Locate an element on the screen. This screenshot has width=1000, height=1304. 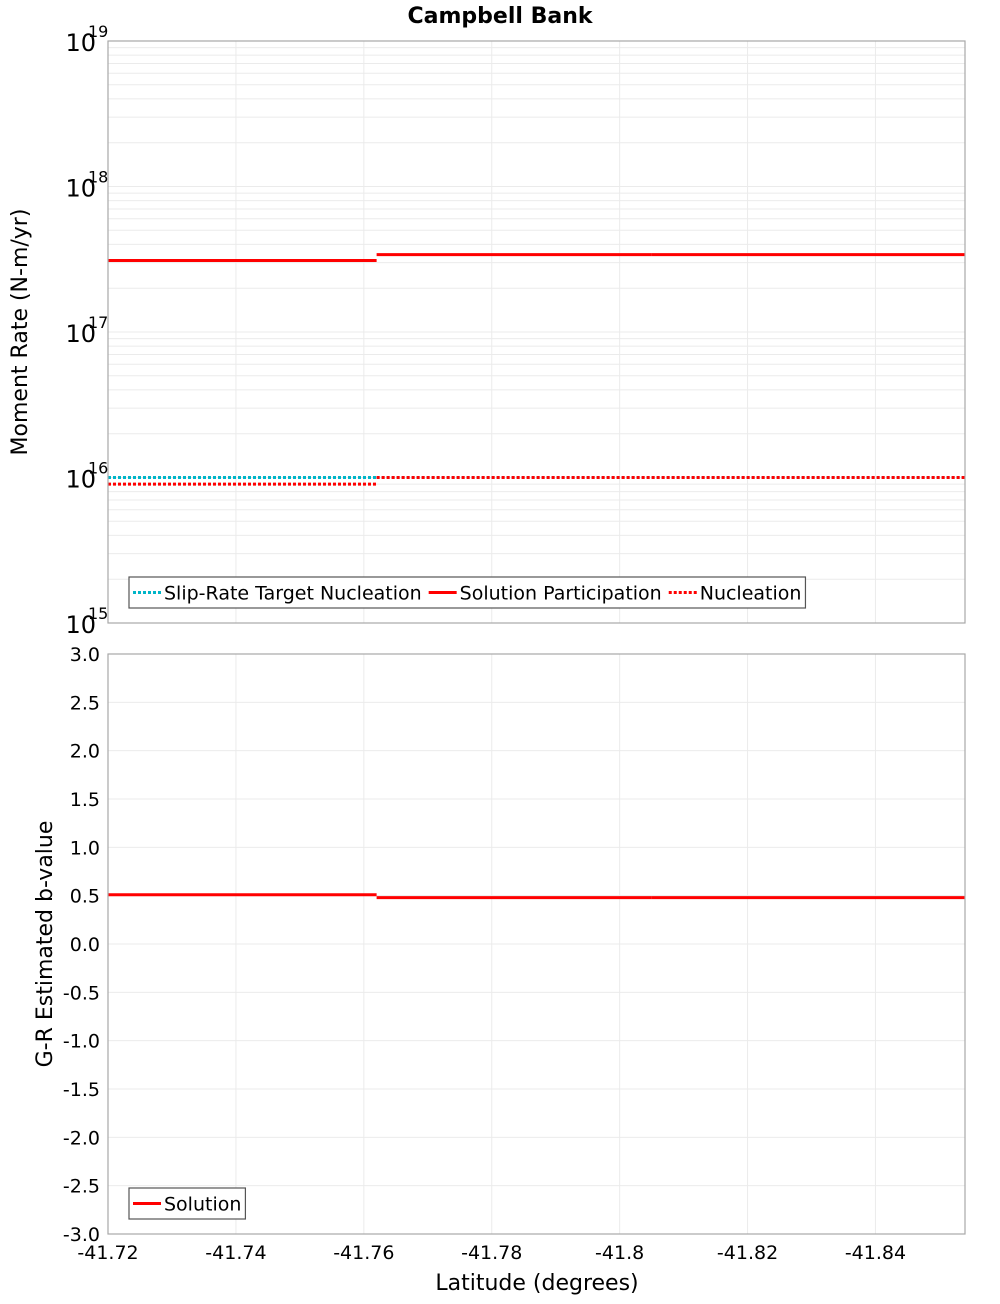
y-tick-exponent: 16 is located at coordinates (98, 468).